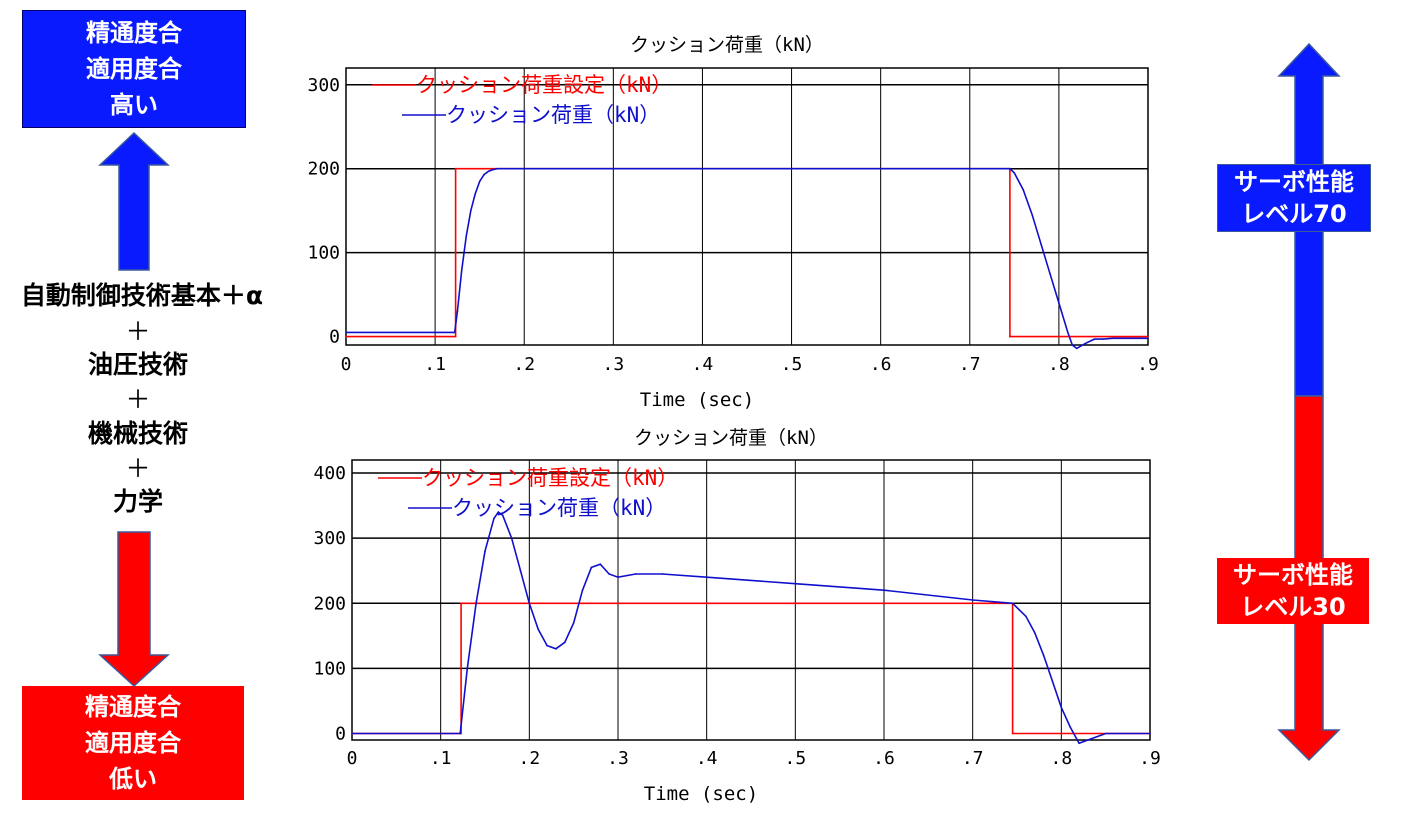  What do you see at coordinates (1294, 198) in the screenshot?
I see `servo-level-70-box: サーボ性能 レベル70` at bounding box center [1294, 198].